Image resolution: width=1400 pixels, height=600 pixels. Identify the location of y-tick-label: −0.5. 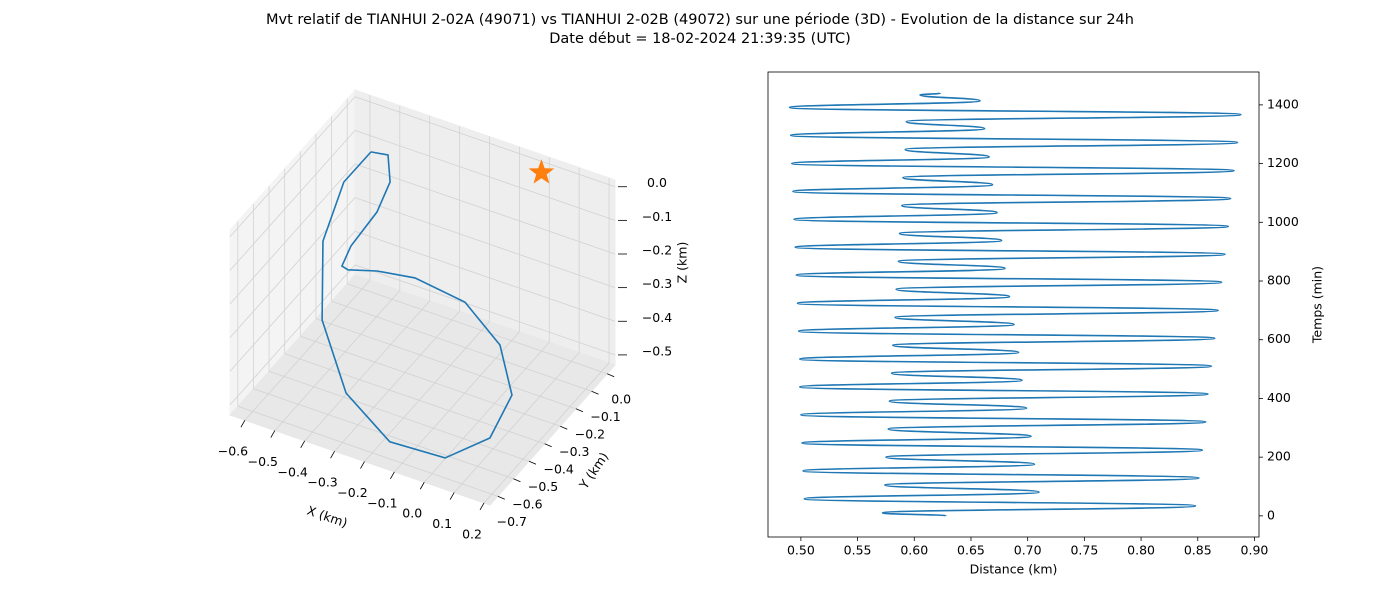
(543, 486).